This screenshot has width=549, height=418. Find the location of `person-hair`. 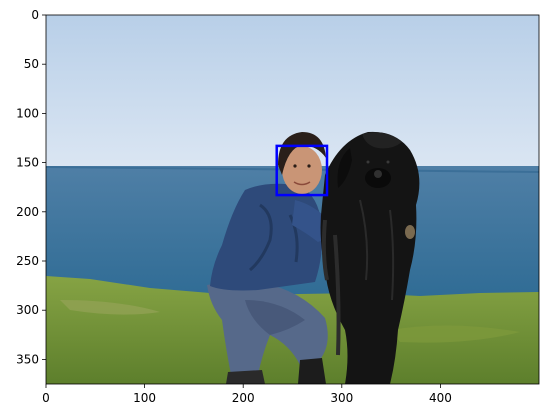

person-hair is located at coordinates (302, 153).